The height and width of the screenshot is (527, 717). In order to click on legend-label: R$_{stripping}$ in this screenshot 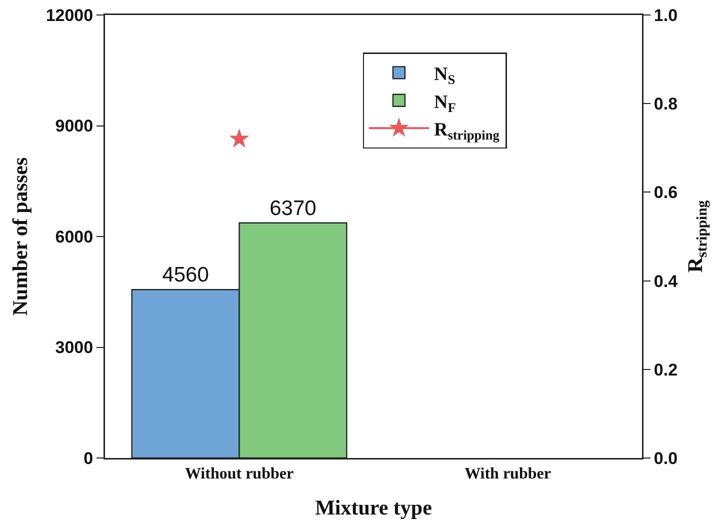, I will do `click(467, 131)`.